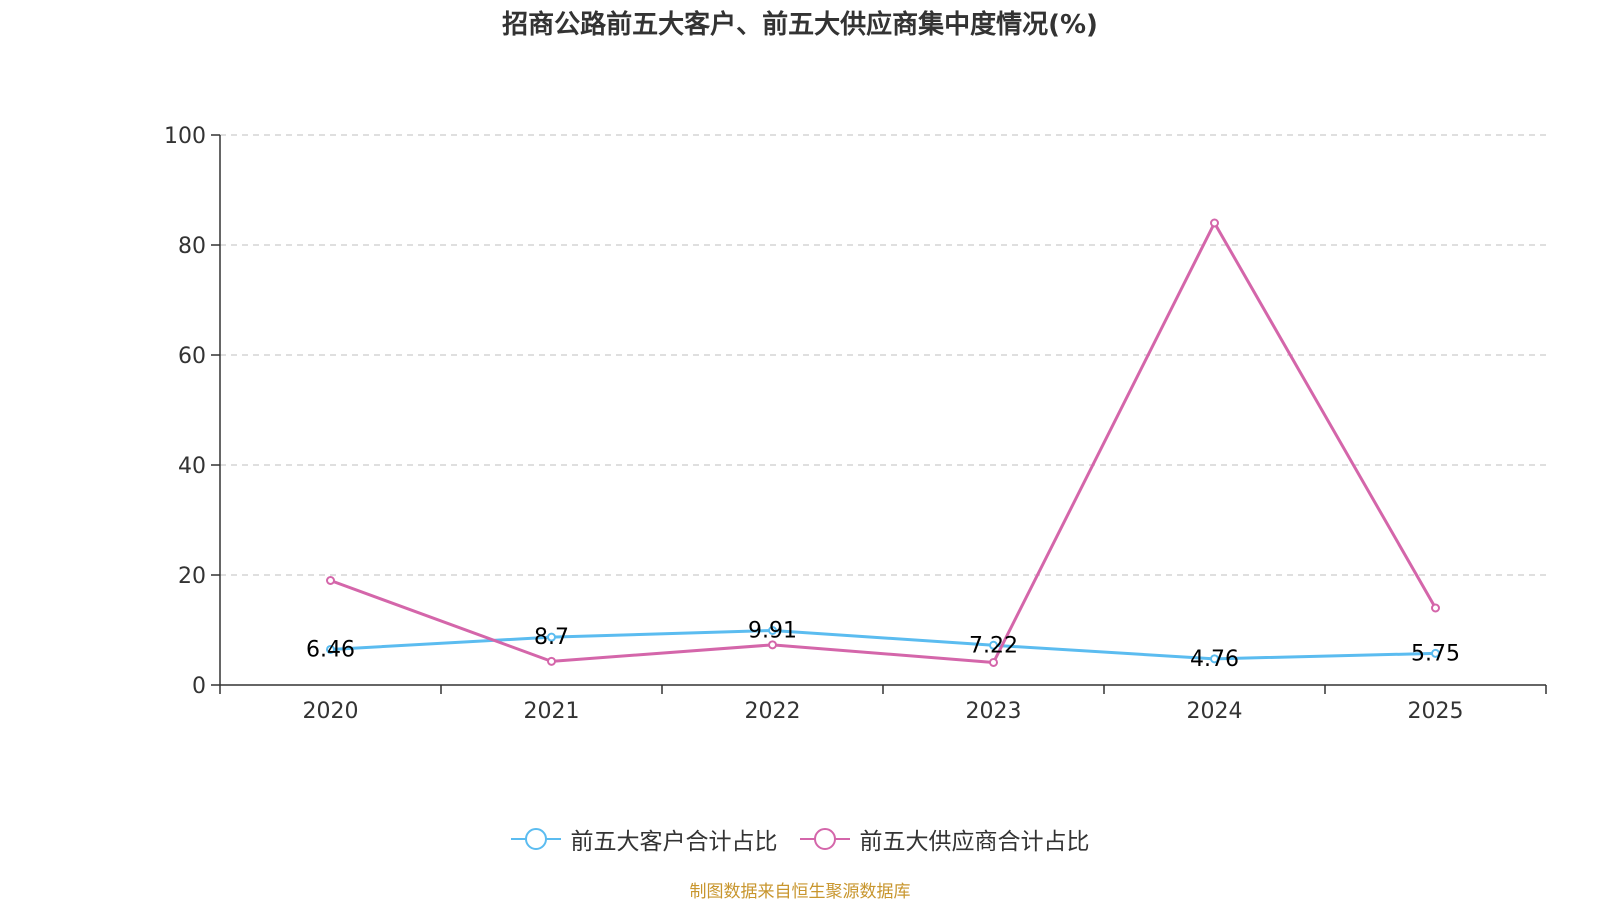 This screenshot has height=902, width=1600. I want to click on data-label: 7.22, so click(993, 645).